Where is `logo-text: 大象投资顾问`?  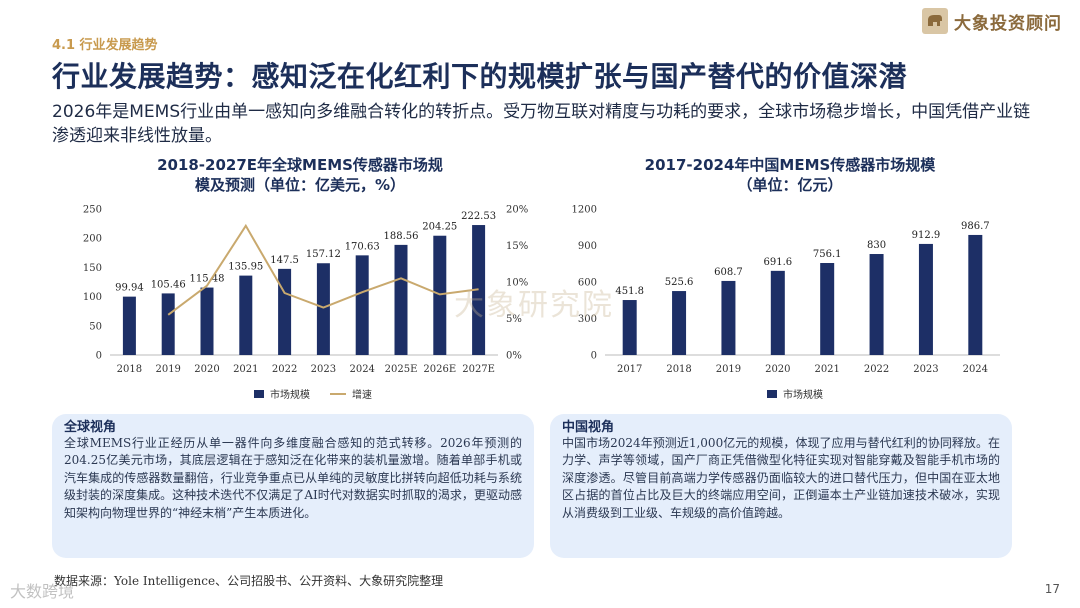
logo-text: 大象投资顾问 is located at coordinates (1008, 23).